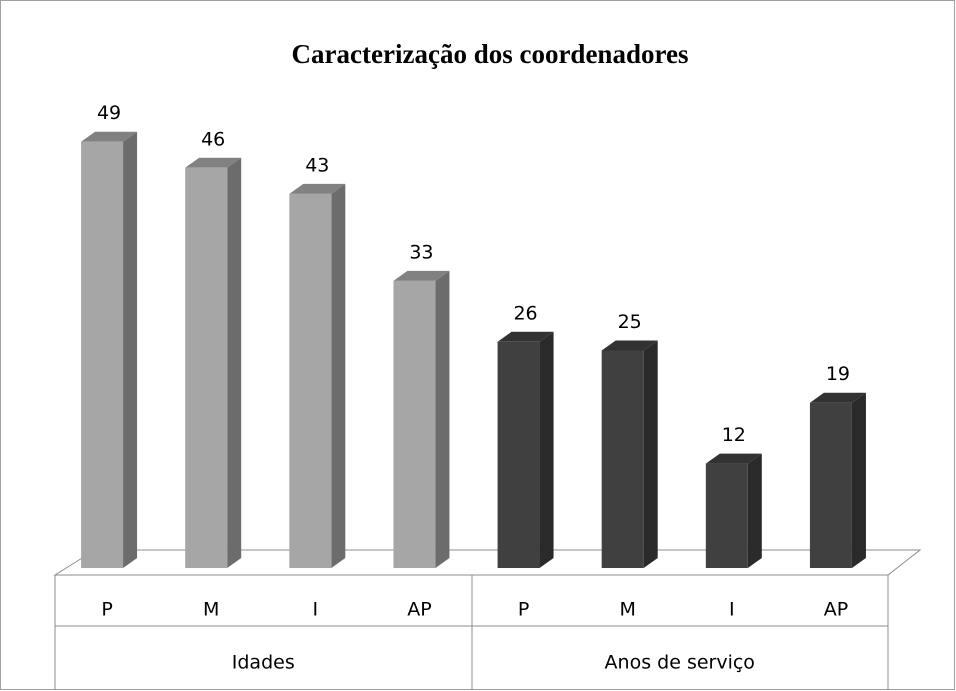  Describe the element at coordinates (109, 113) in the screenshot. I see `data-label: 49` at that location.